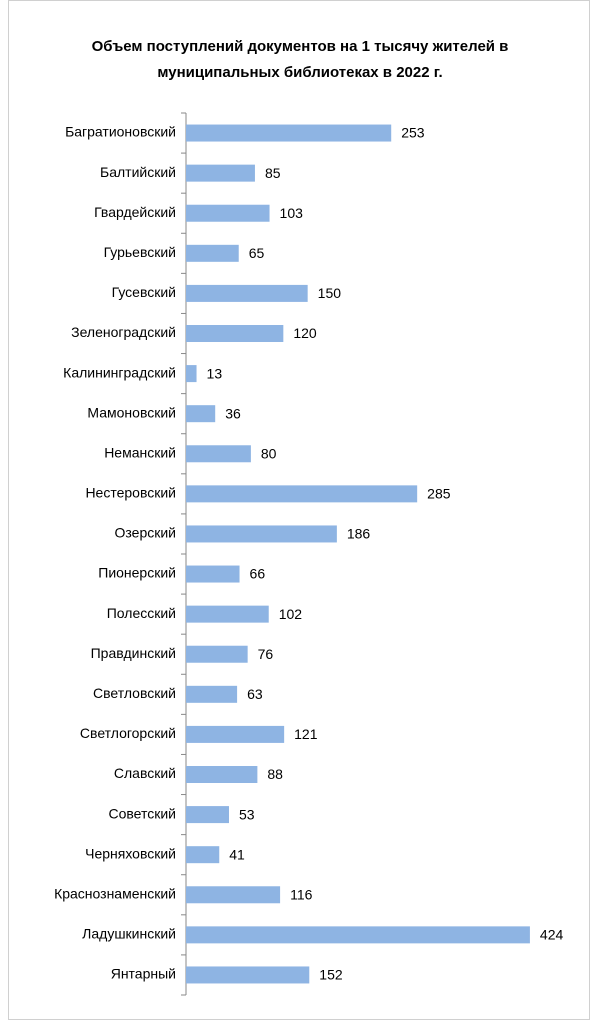 Image resolution: width=599 pixels, height=1021 pixels. What do you see at coordinates (269, 453) in the screenshot?
I see `value-label: 80` at bounding box center [269, 453].